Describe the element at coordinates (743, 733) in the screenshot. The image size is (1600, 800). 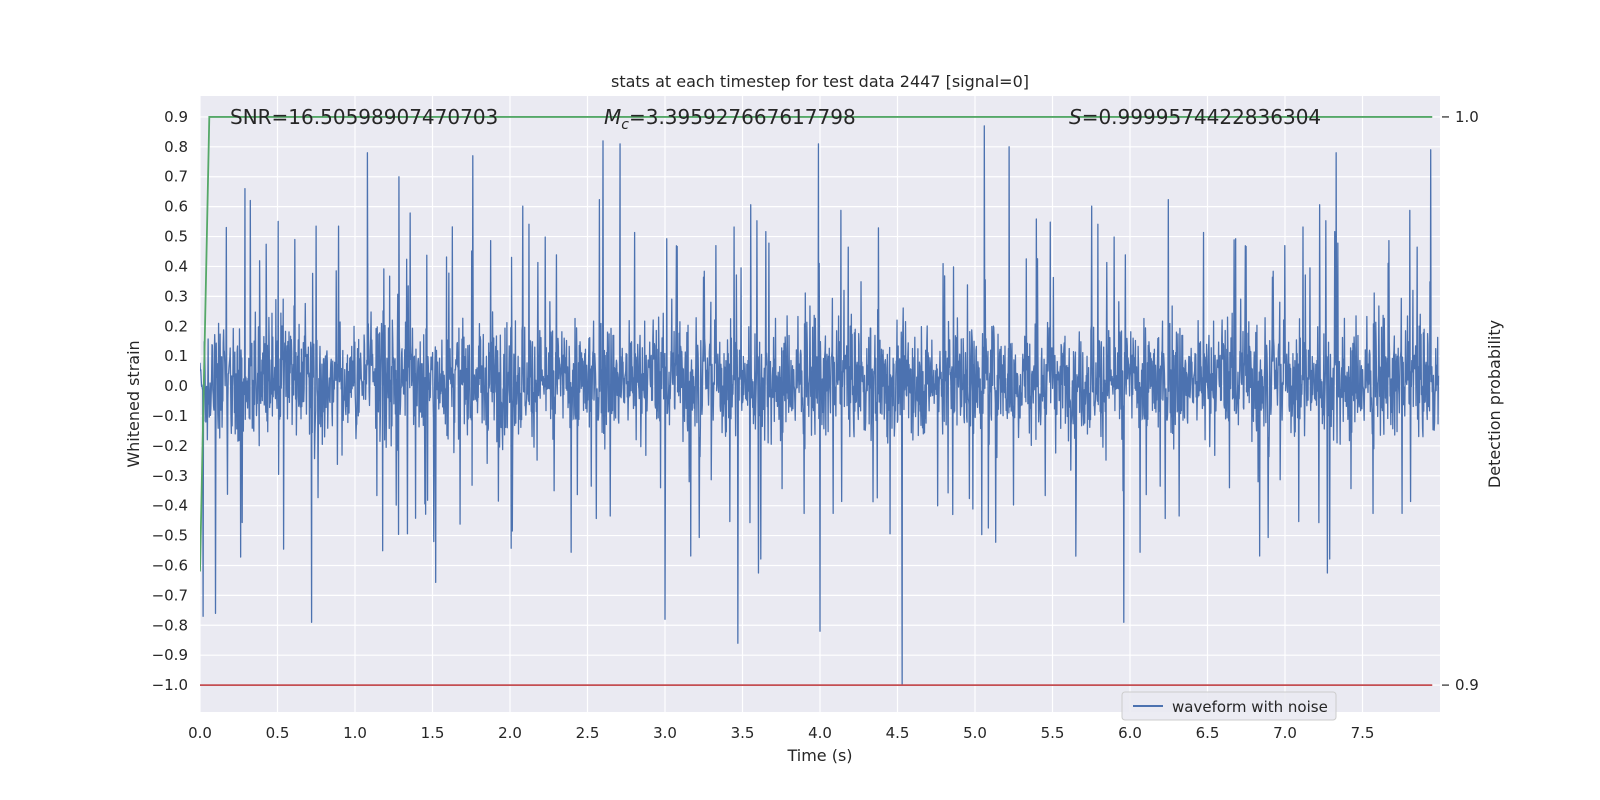
I see `x-tick-label: 3.5` at that location.